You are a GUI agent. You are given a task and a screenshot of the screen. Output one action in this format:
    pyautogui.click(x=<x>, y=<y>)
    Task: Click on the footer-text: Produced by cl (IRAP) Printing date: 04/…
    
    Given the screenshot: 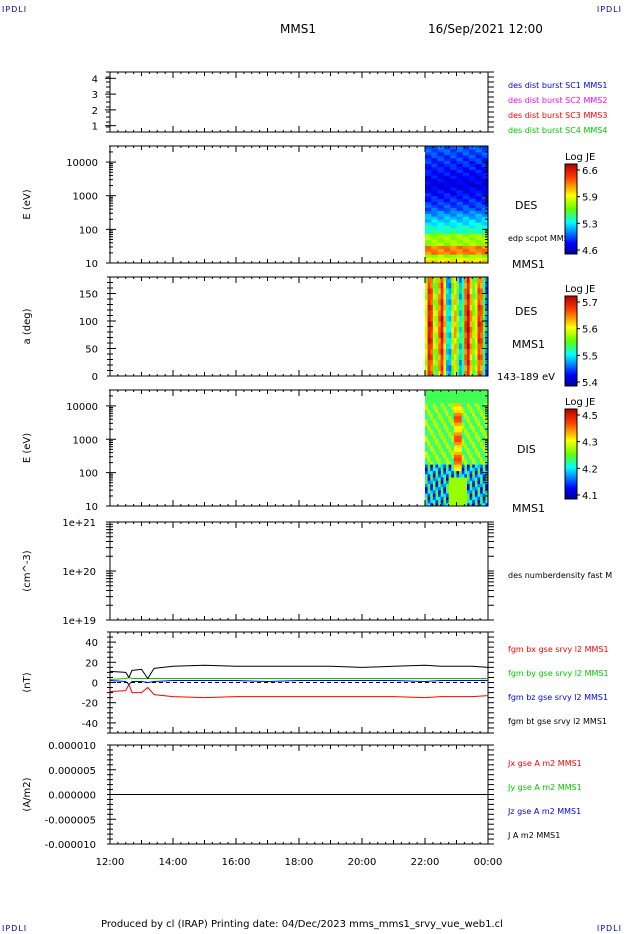 What is the action you would take?
    pyautogui.click(x=302, y=924)
    